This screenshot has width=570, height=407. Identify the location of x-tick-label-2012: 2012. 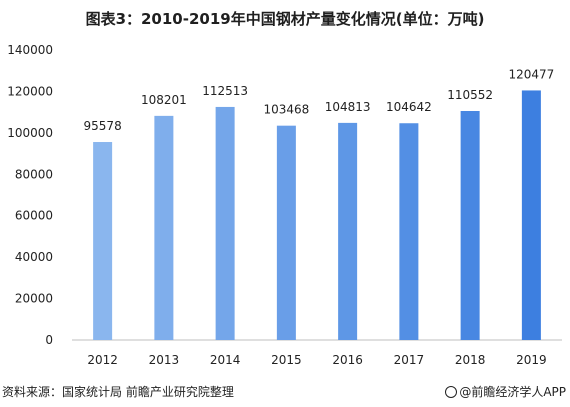
(102, 360).